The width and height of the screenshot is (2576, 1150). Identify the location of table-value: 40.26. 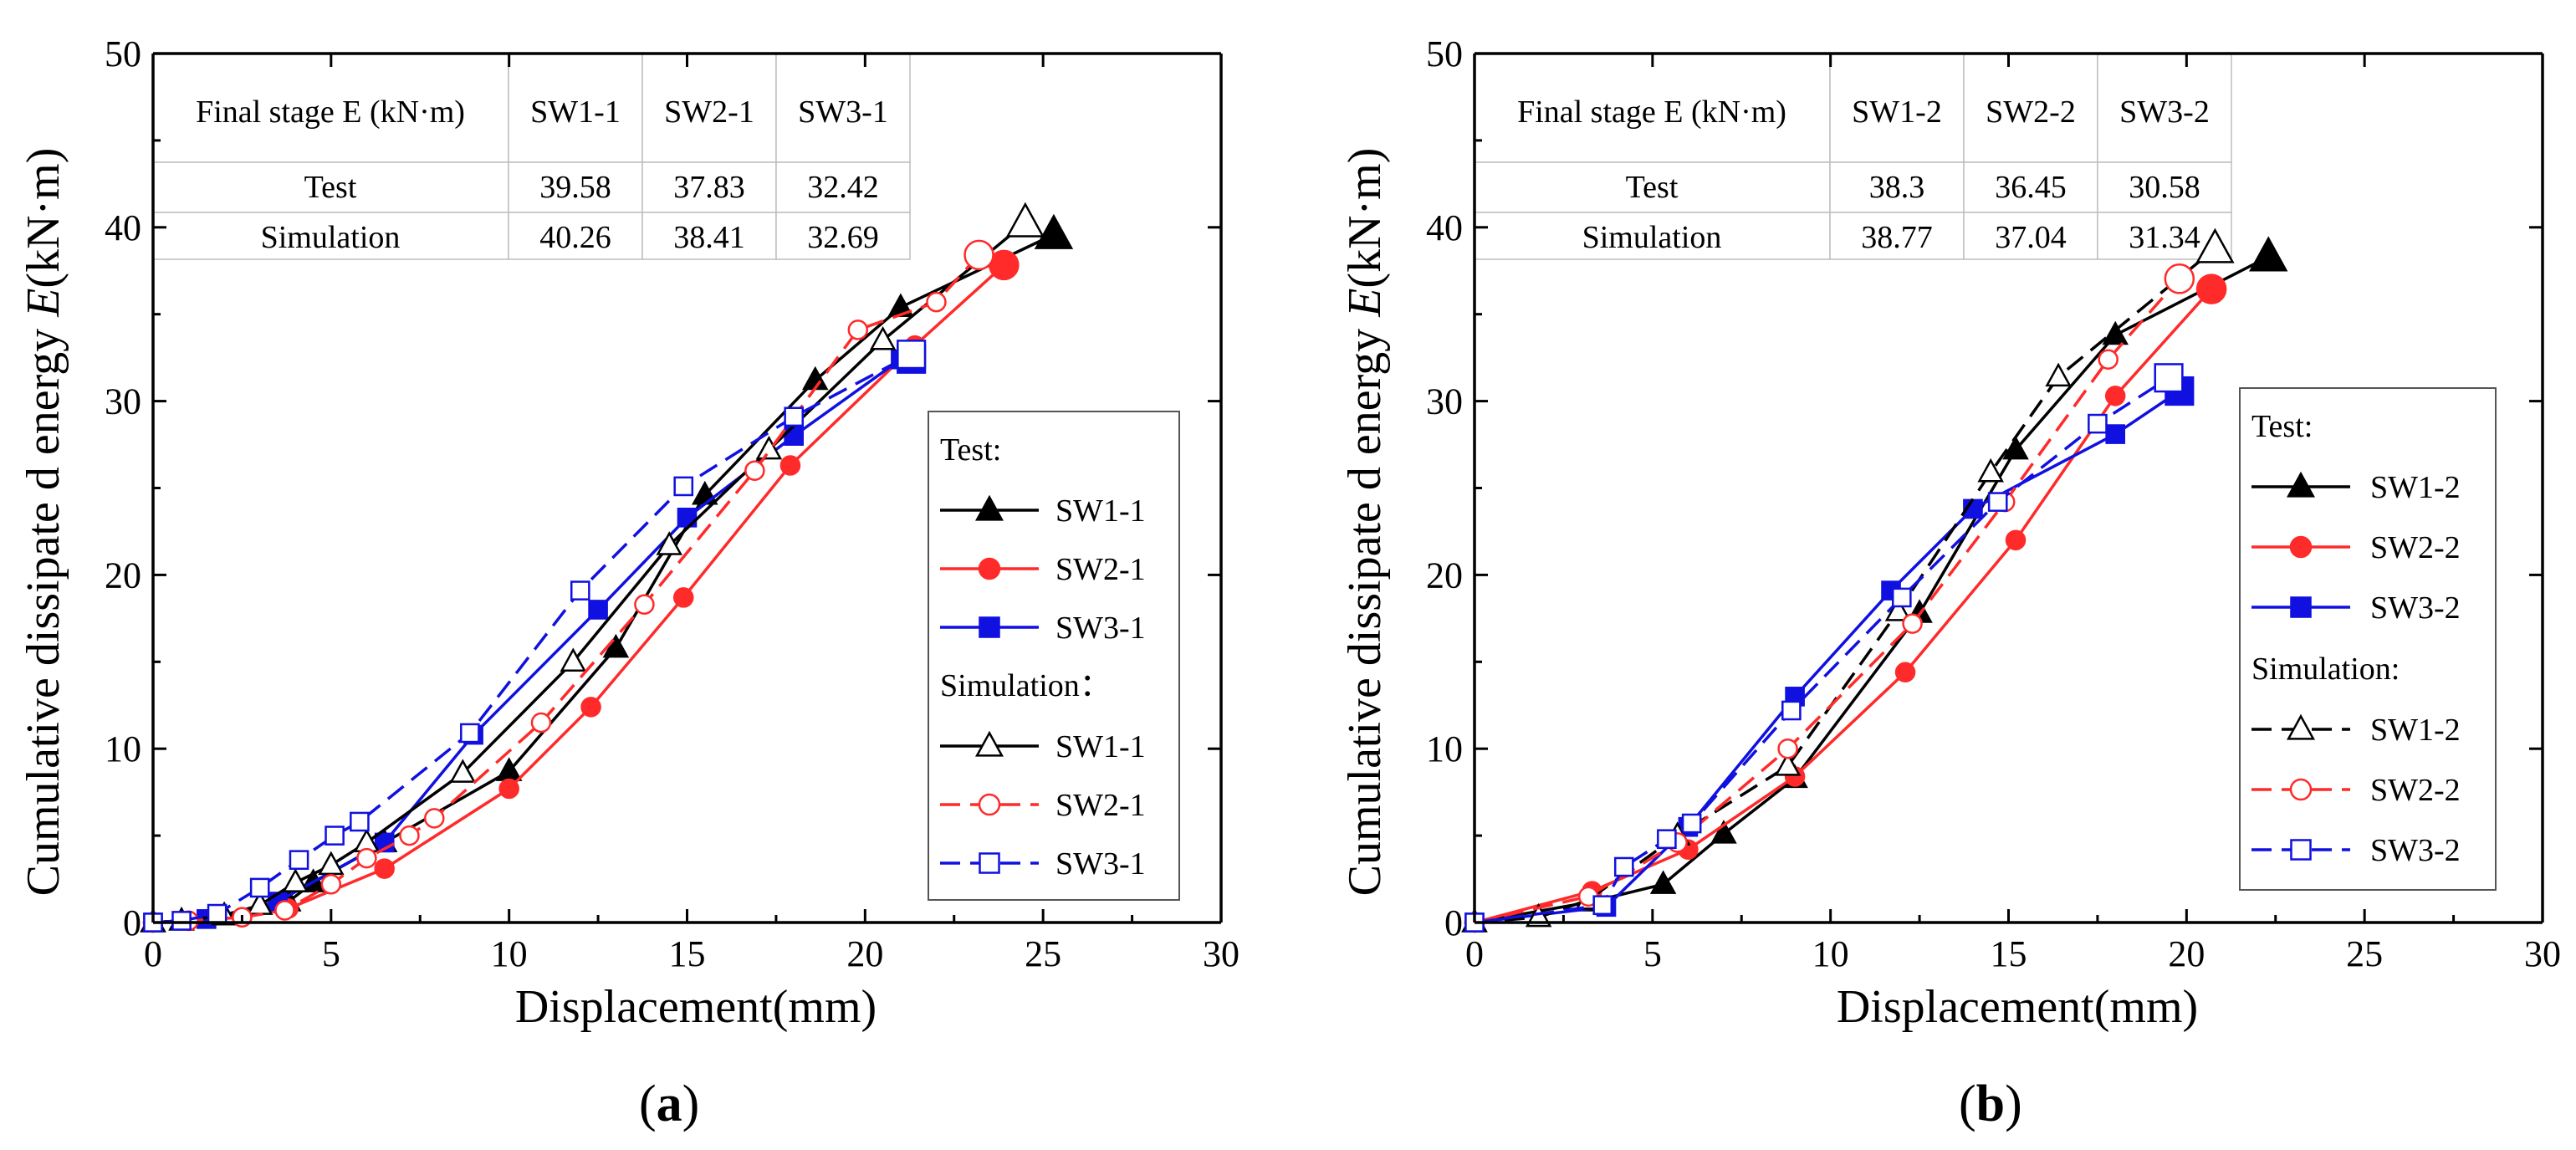
(575, 237).